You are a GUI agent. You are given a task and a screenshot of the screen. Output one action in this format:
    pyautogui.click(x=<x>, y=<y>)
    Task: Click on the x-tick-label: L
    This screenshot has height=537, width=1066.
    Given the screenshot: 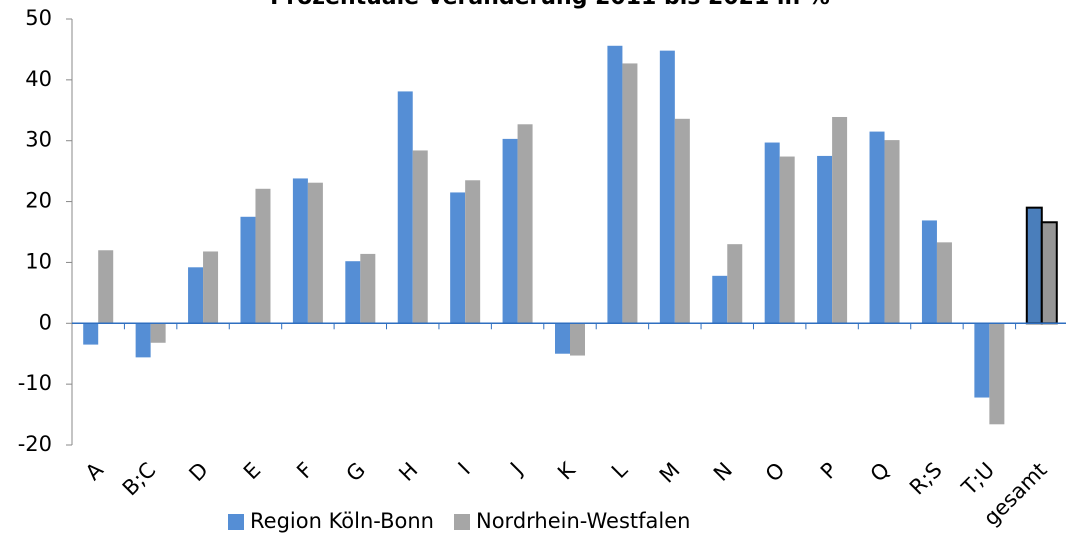 What is the action you would take?
    pyautogui.click(x=619, y=470)
    